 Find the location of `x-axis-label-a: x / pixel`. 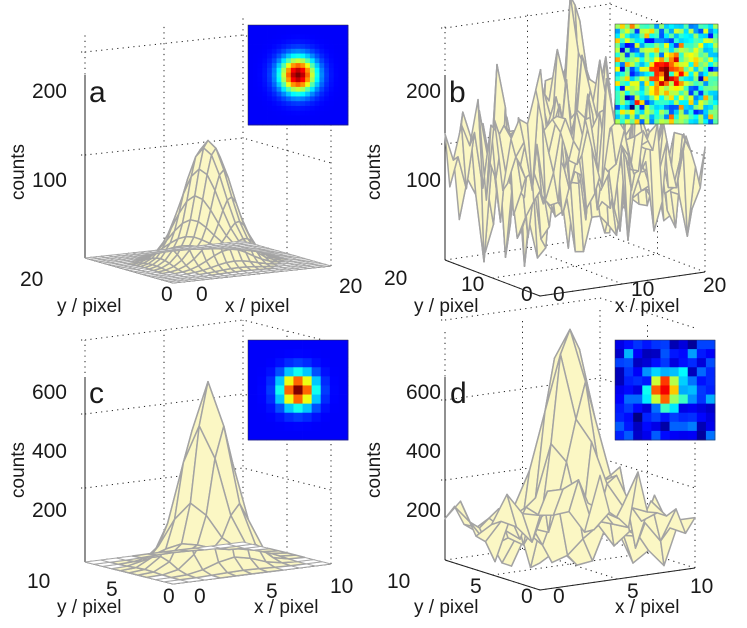

x-axis-label-a: x / pixel is located at coordinates (257, 306).